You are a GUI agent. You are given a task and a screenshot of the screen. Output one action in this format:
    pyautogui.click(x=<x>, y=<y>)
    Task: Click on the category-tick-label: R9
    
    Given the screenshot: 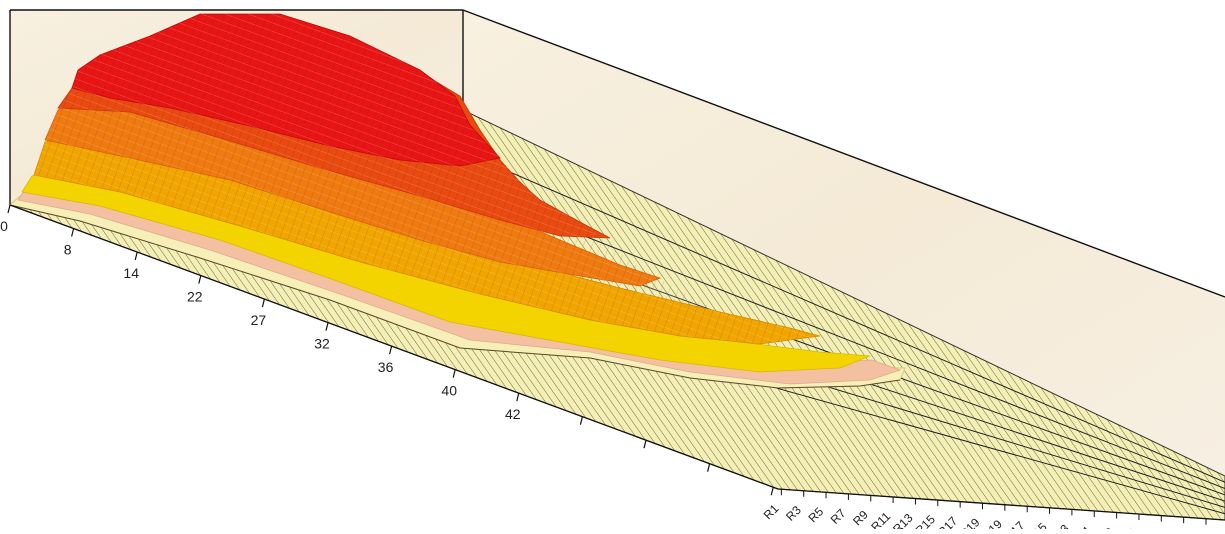 What is the action you would take?
    pyautogui.click(x=860, y=517)
    